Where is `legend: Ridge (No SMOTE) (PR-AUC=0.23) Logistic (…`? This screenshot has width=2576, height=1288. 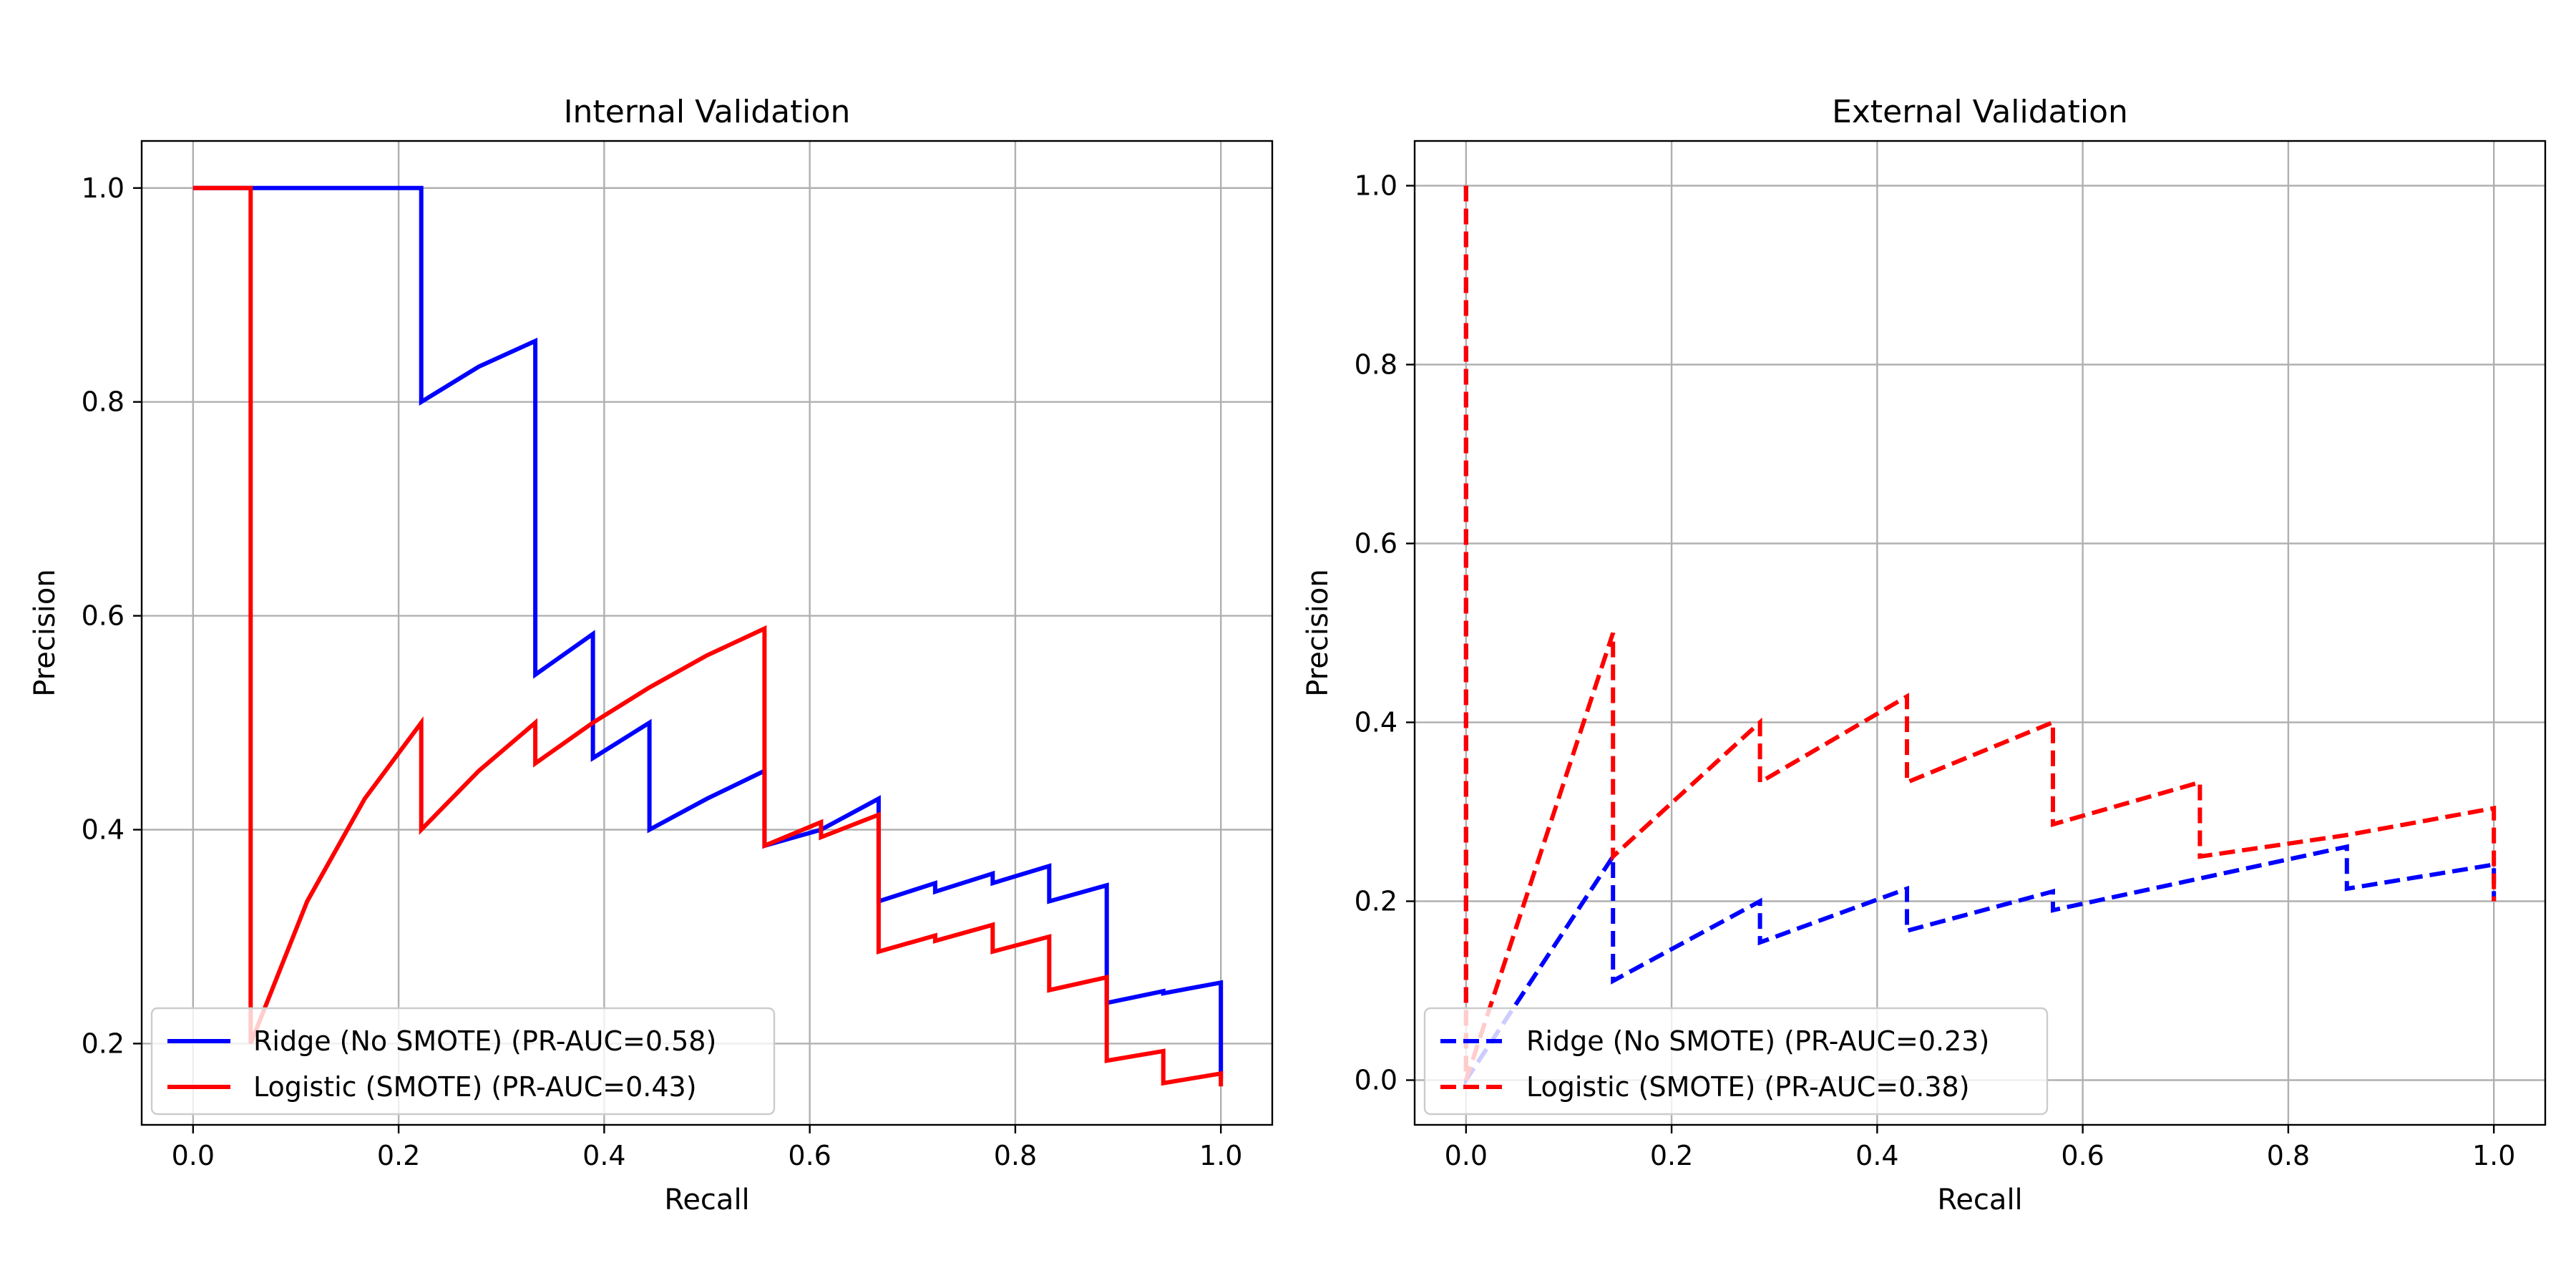 legend: Ridge (No SMOTE) (PR-AUC=0.23) Logistic (… is located at coordinates (1736, 1061).